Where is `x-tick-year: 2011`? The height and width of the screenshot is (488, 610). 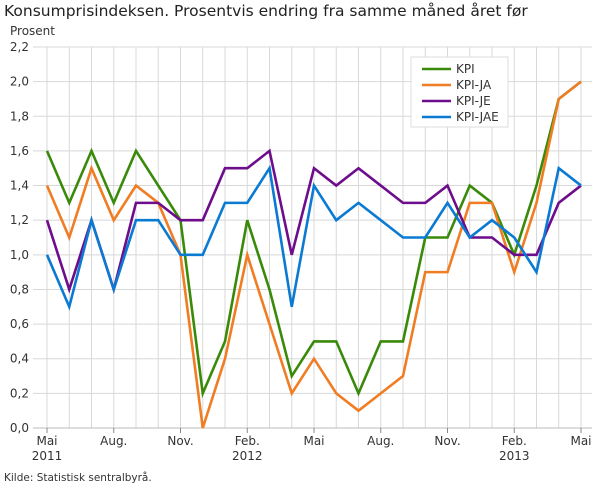
x-tick-year: 2011 is located at coordinates (47, 456).